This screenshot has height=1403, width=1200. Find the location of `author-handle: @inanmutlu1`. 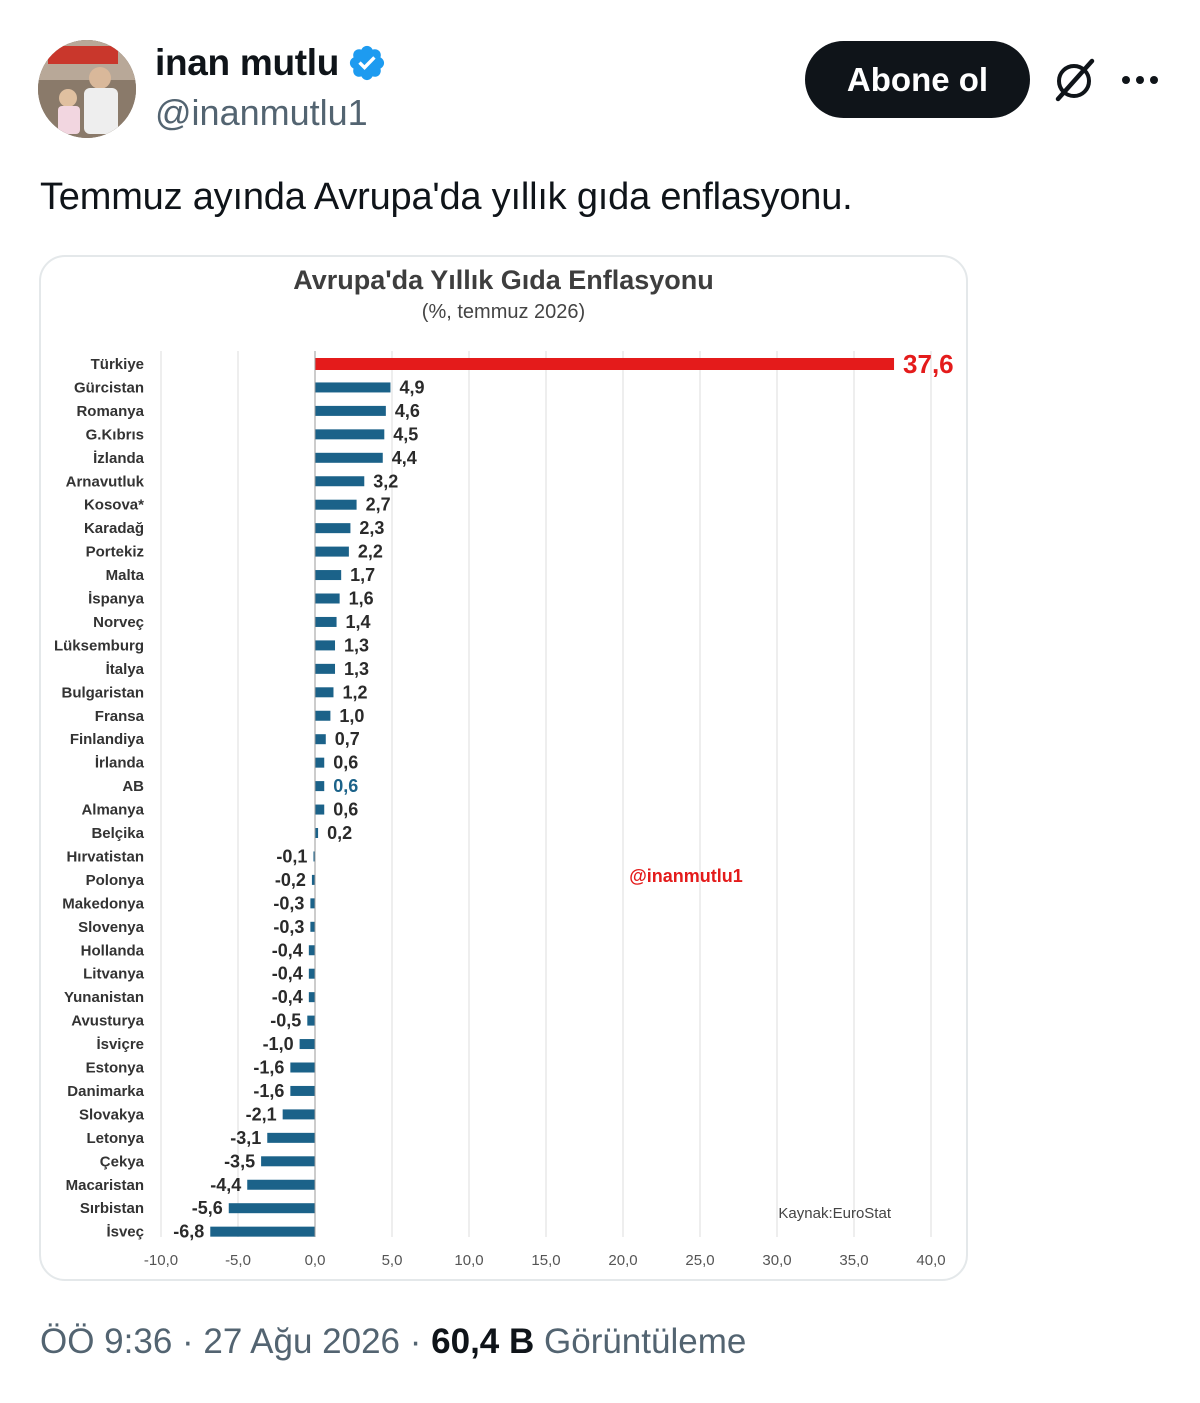

author-handle: @inanmutlu1 is located at coordinates (261, 112).